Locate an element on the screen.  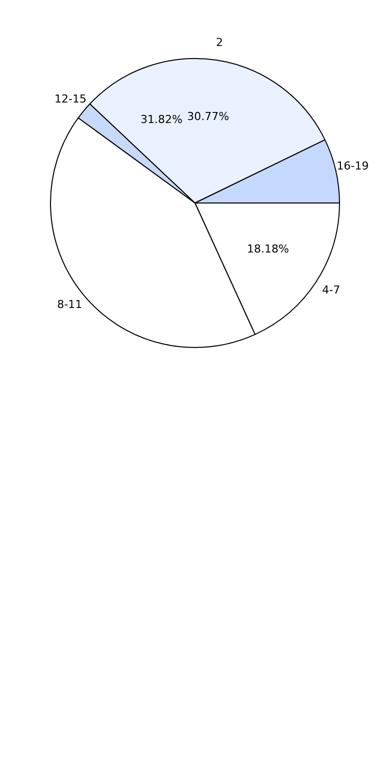
slice-label: 16-19 is located at coordinates (352, 166).